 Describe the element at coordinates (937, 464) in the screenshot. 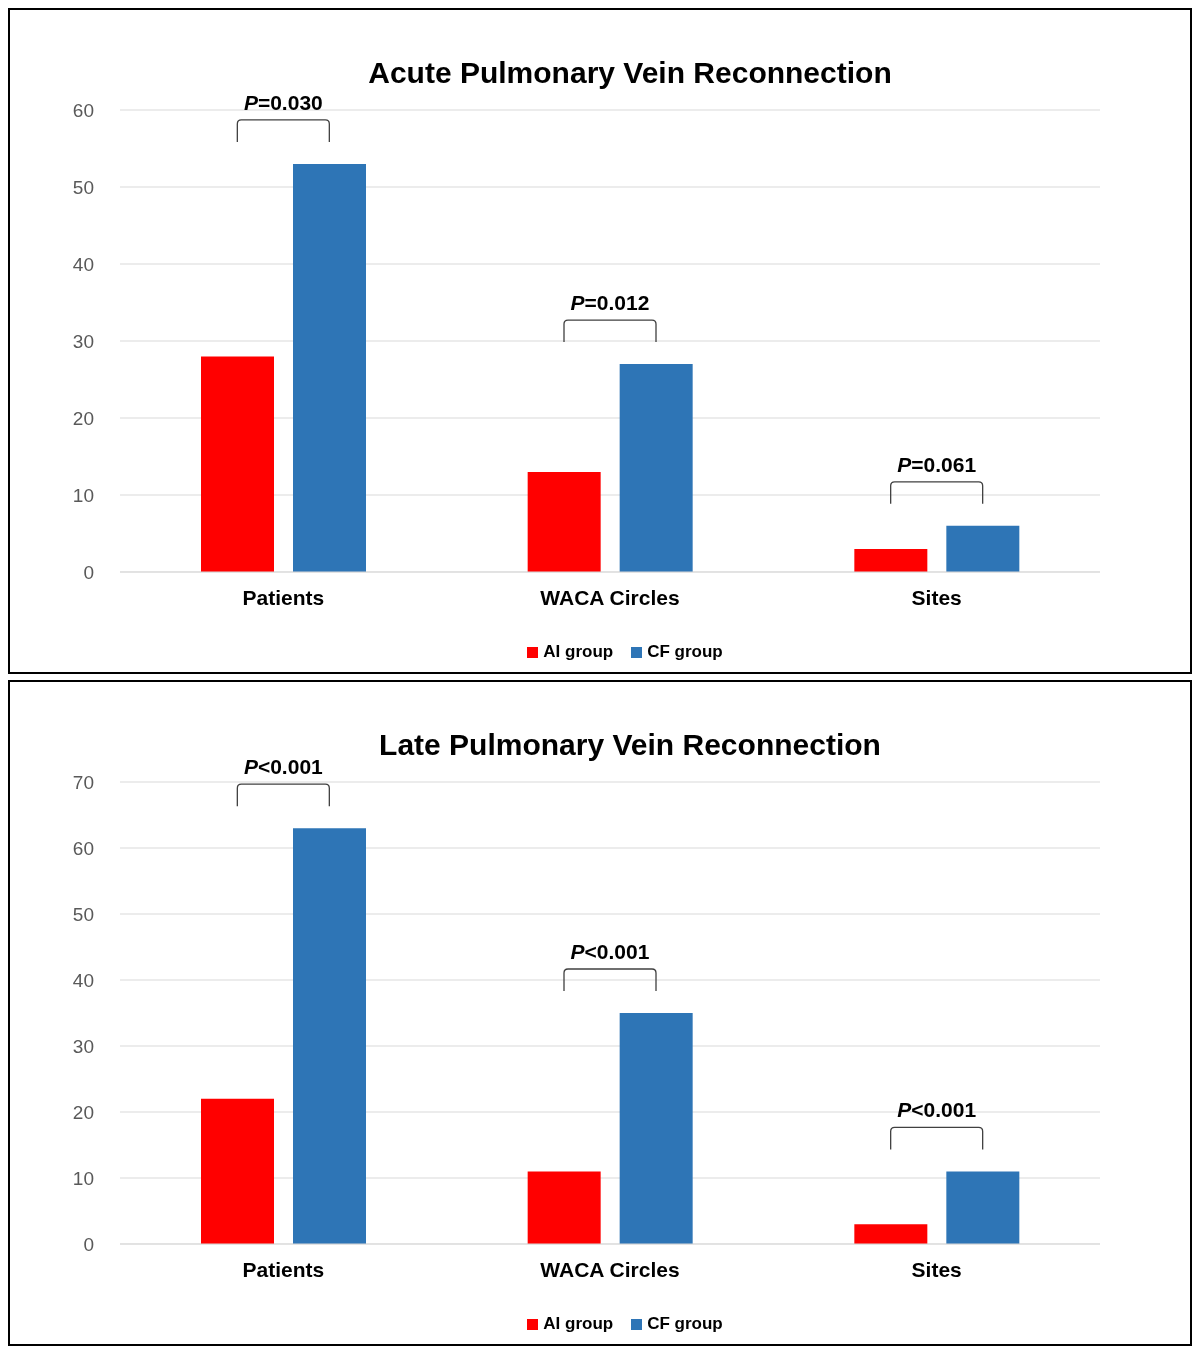

I see `annotation: P=0.061` at that location.